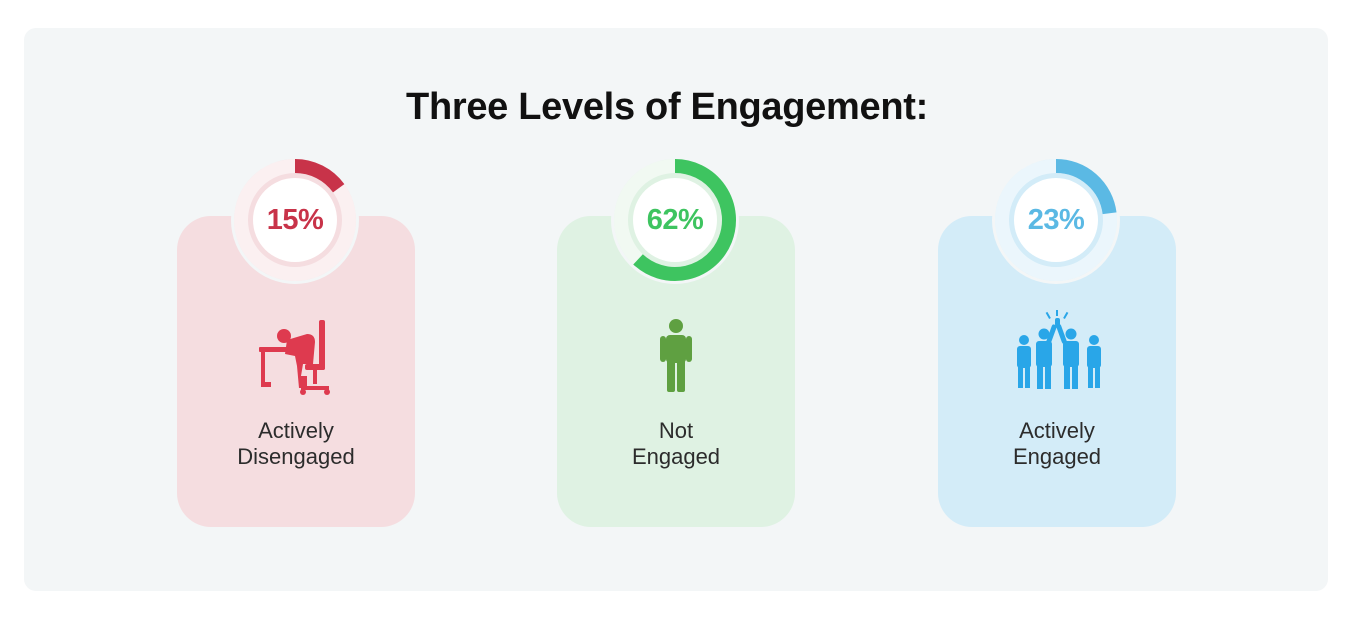 This screenshot has height=620, width=1352. I want to click on card-label: Actively Engaged, so click(1057, 443).